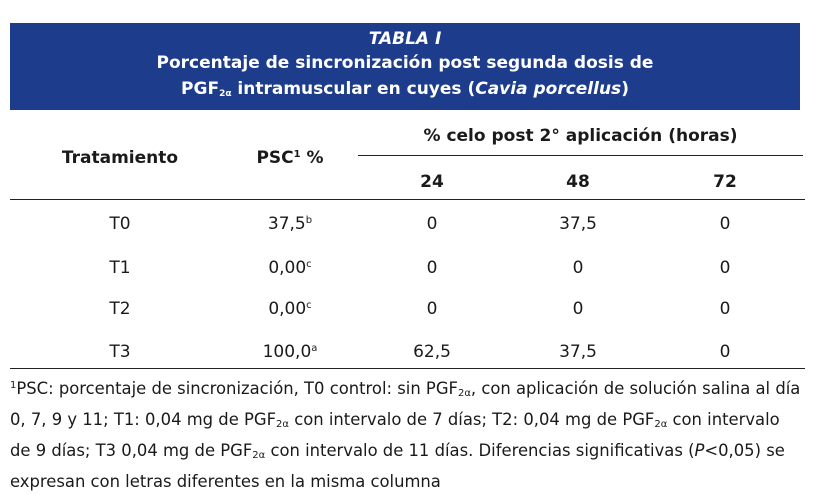 This screenshot has height=495, width=818. Describe the element at coordinates (290, 224) in the screenshot. I see `cell-psc: 37,5b` at that location.